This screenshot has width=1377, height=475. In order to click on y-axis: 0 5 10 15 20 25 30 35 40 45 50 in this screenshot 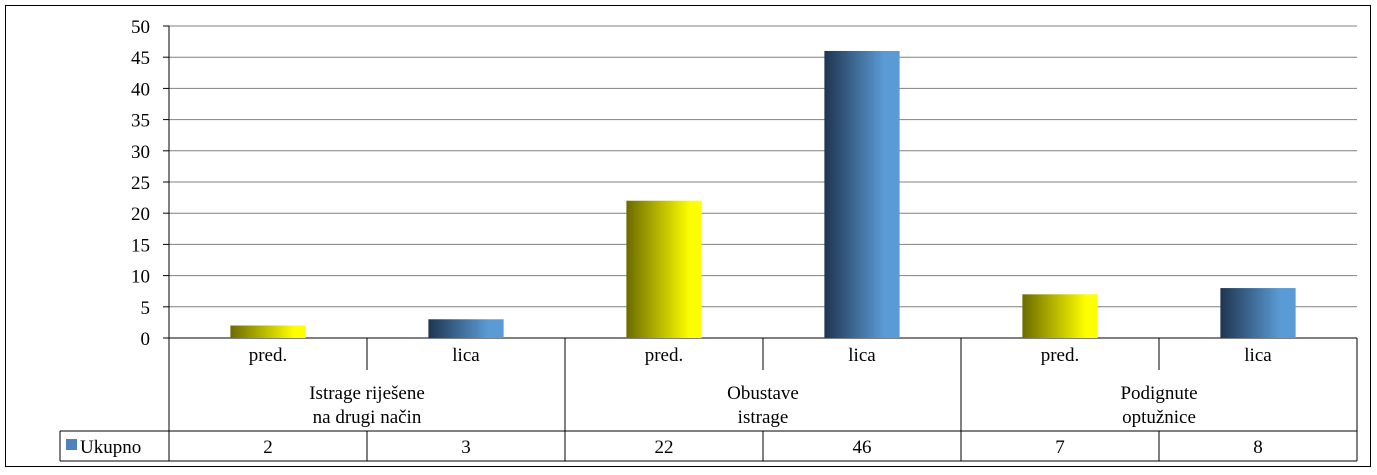, I will do `click(150, 183)`.